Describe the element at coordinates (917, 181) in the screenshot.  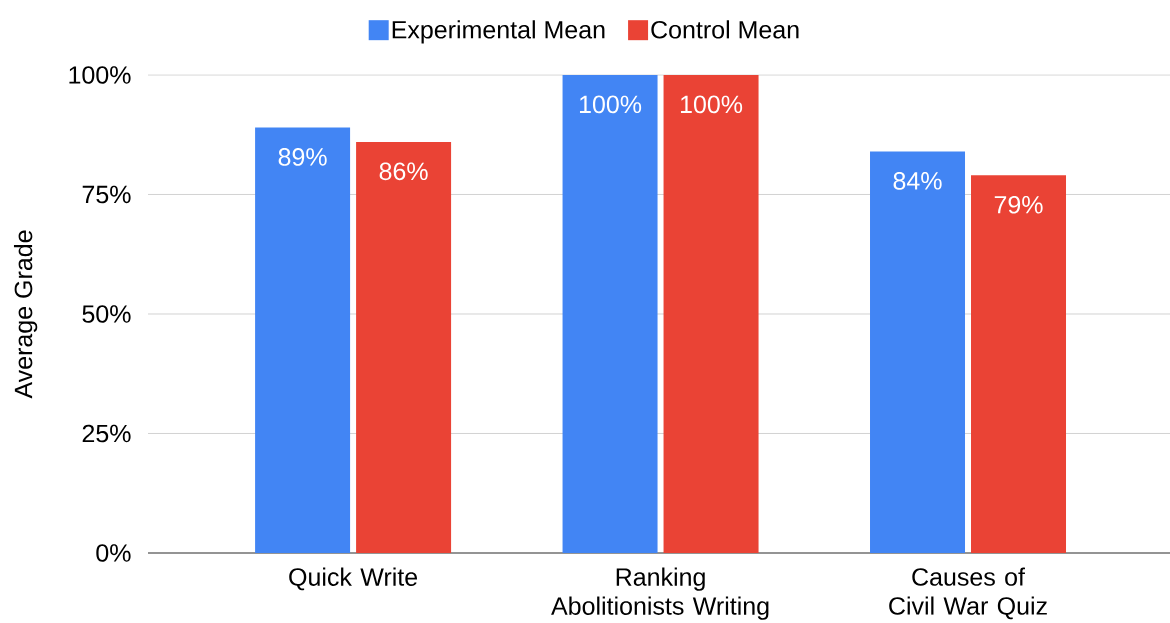
I see `data-label: 84%` at that location.